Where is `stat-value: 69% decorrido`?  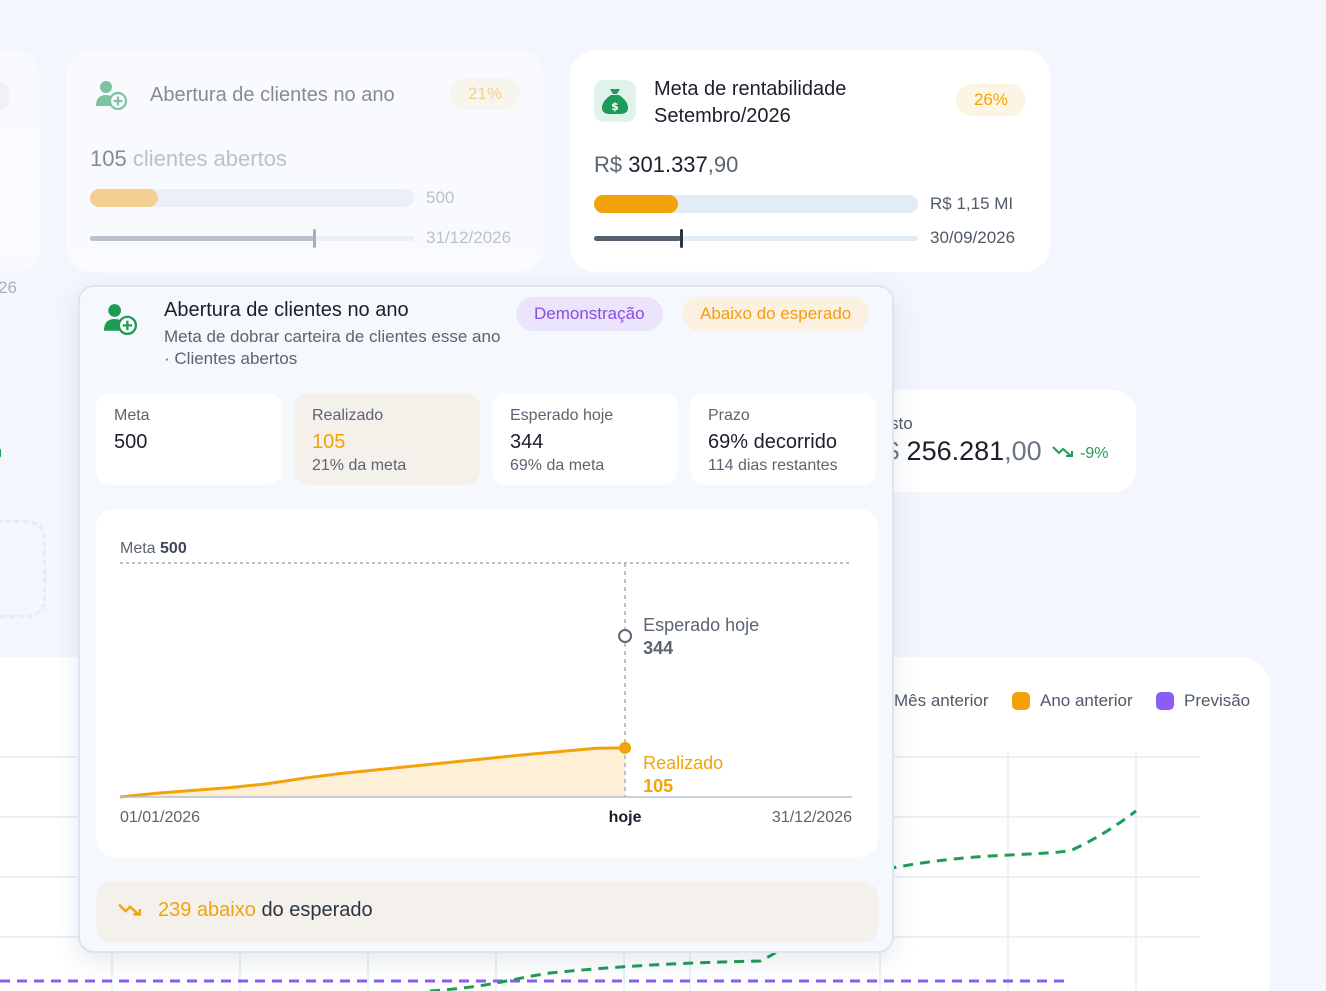 stat-value: 69% decorrido is located at coordinates (772, 442).